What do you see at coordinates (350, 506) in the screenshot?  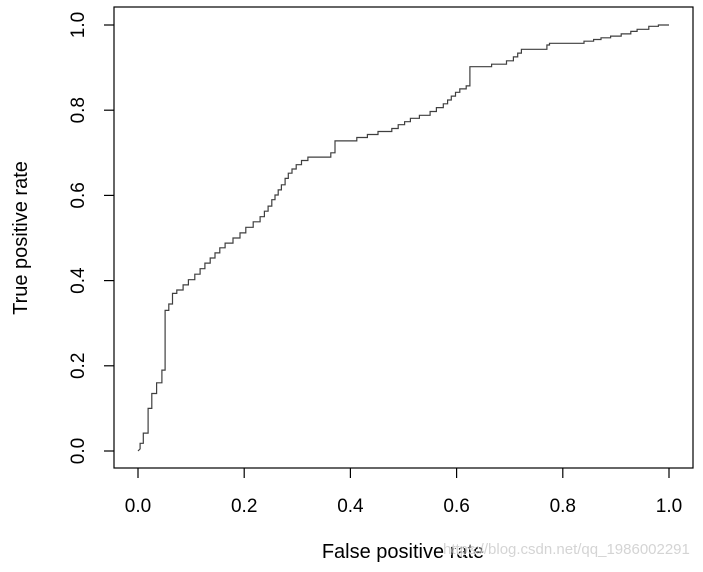 I see `x-tick-label: 0.4` at bounding box center [350, 506].